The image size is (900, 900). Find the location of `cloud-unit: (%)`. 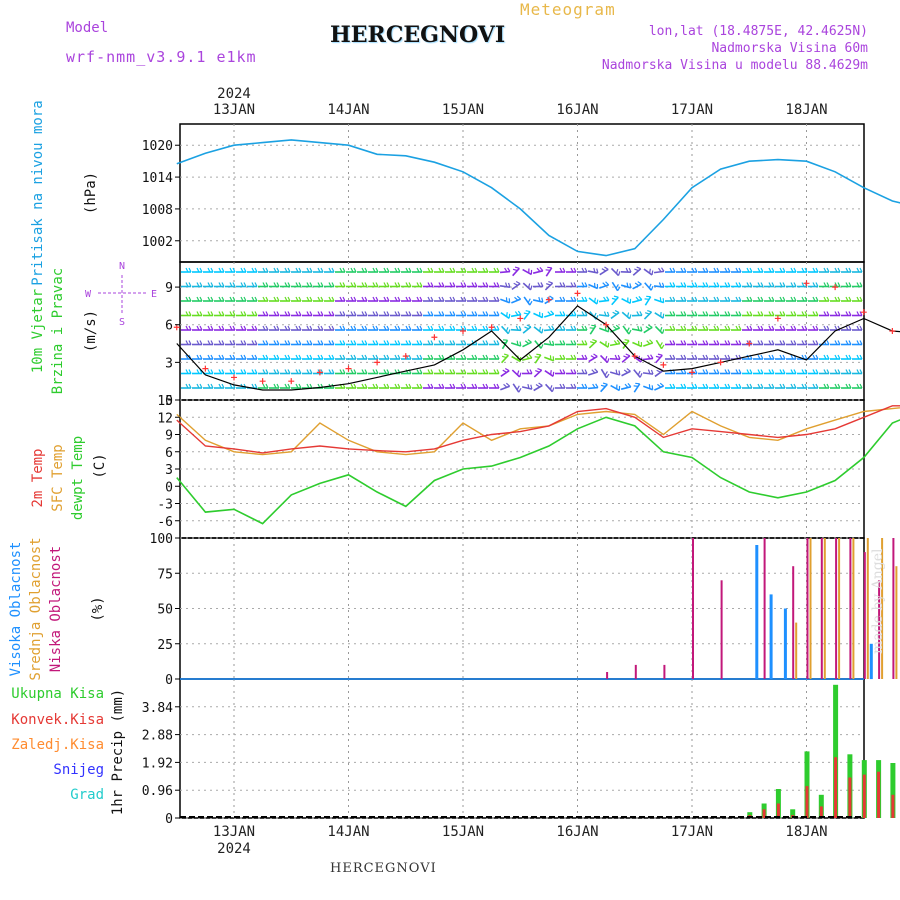

cloud-unit: (%) is located at coordinates (98, 608).